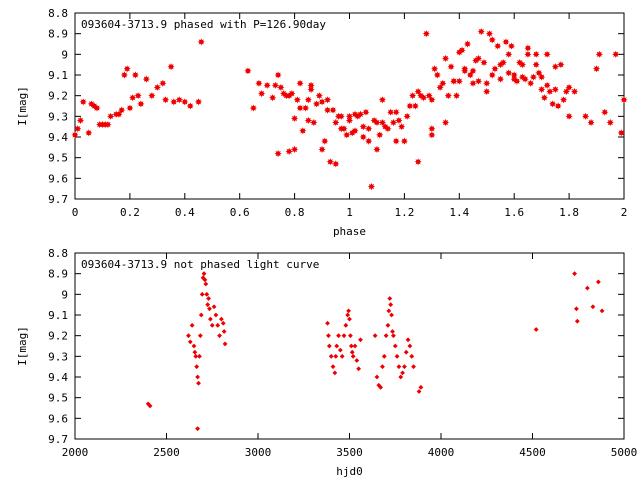  I want to click on x-tick-label: 0.6, so click(240, 212).